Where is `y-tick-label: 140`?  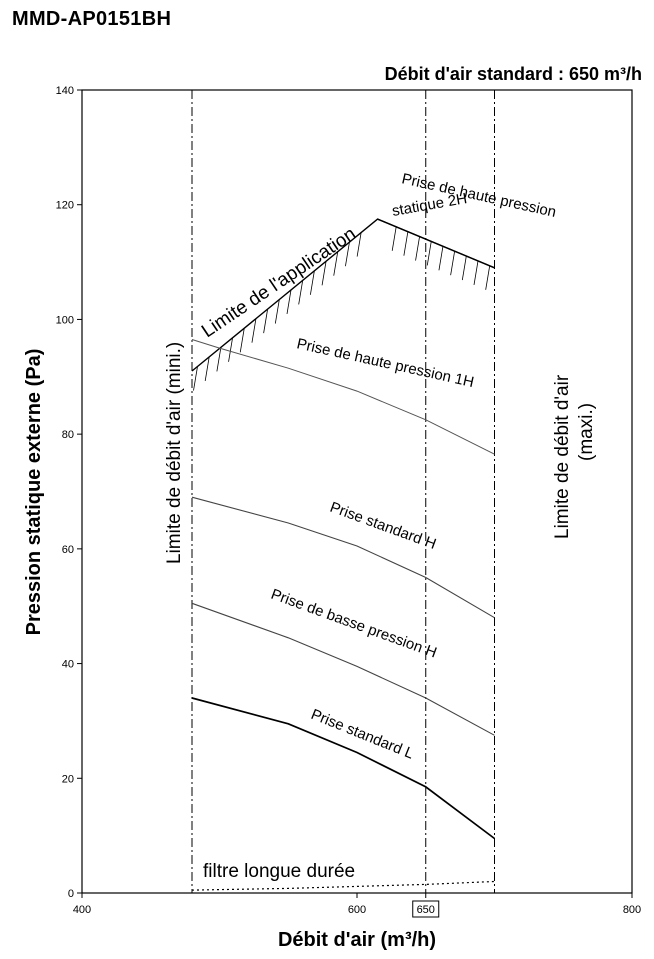
y-tick-label: 140 is located at coordinates (65, 91).